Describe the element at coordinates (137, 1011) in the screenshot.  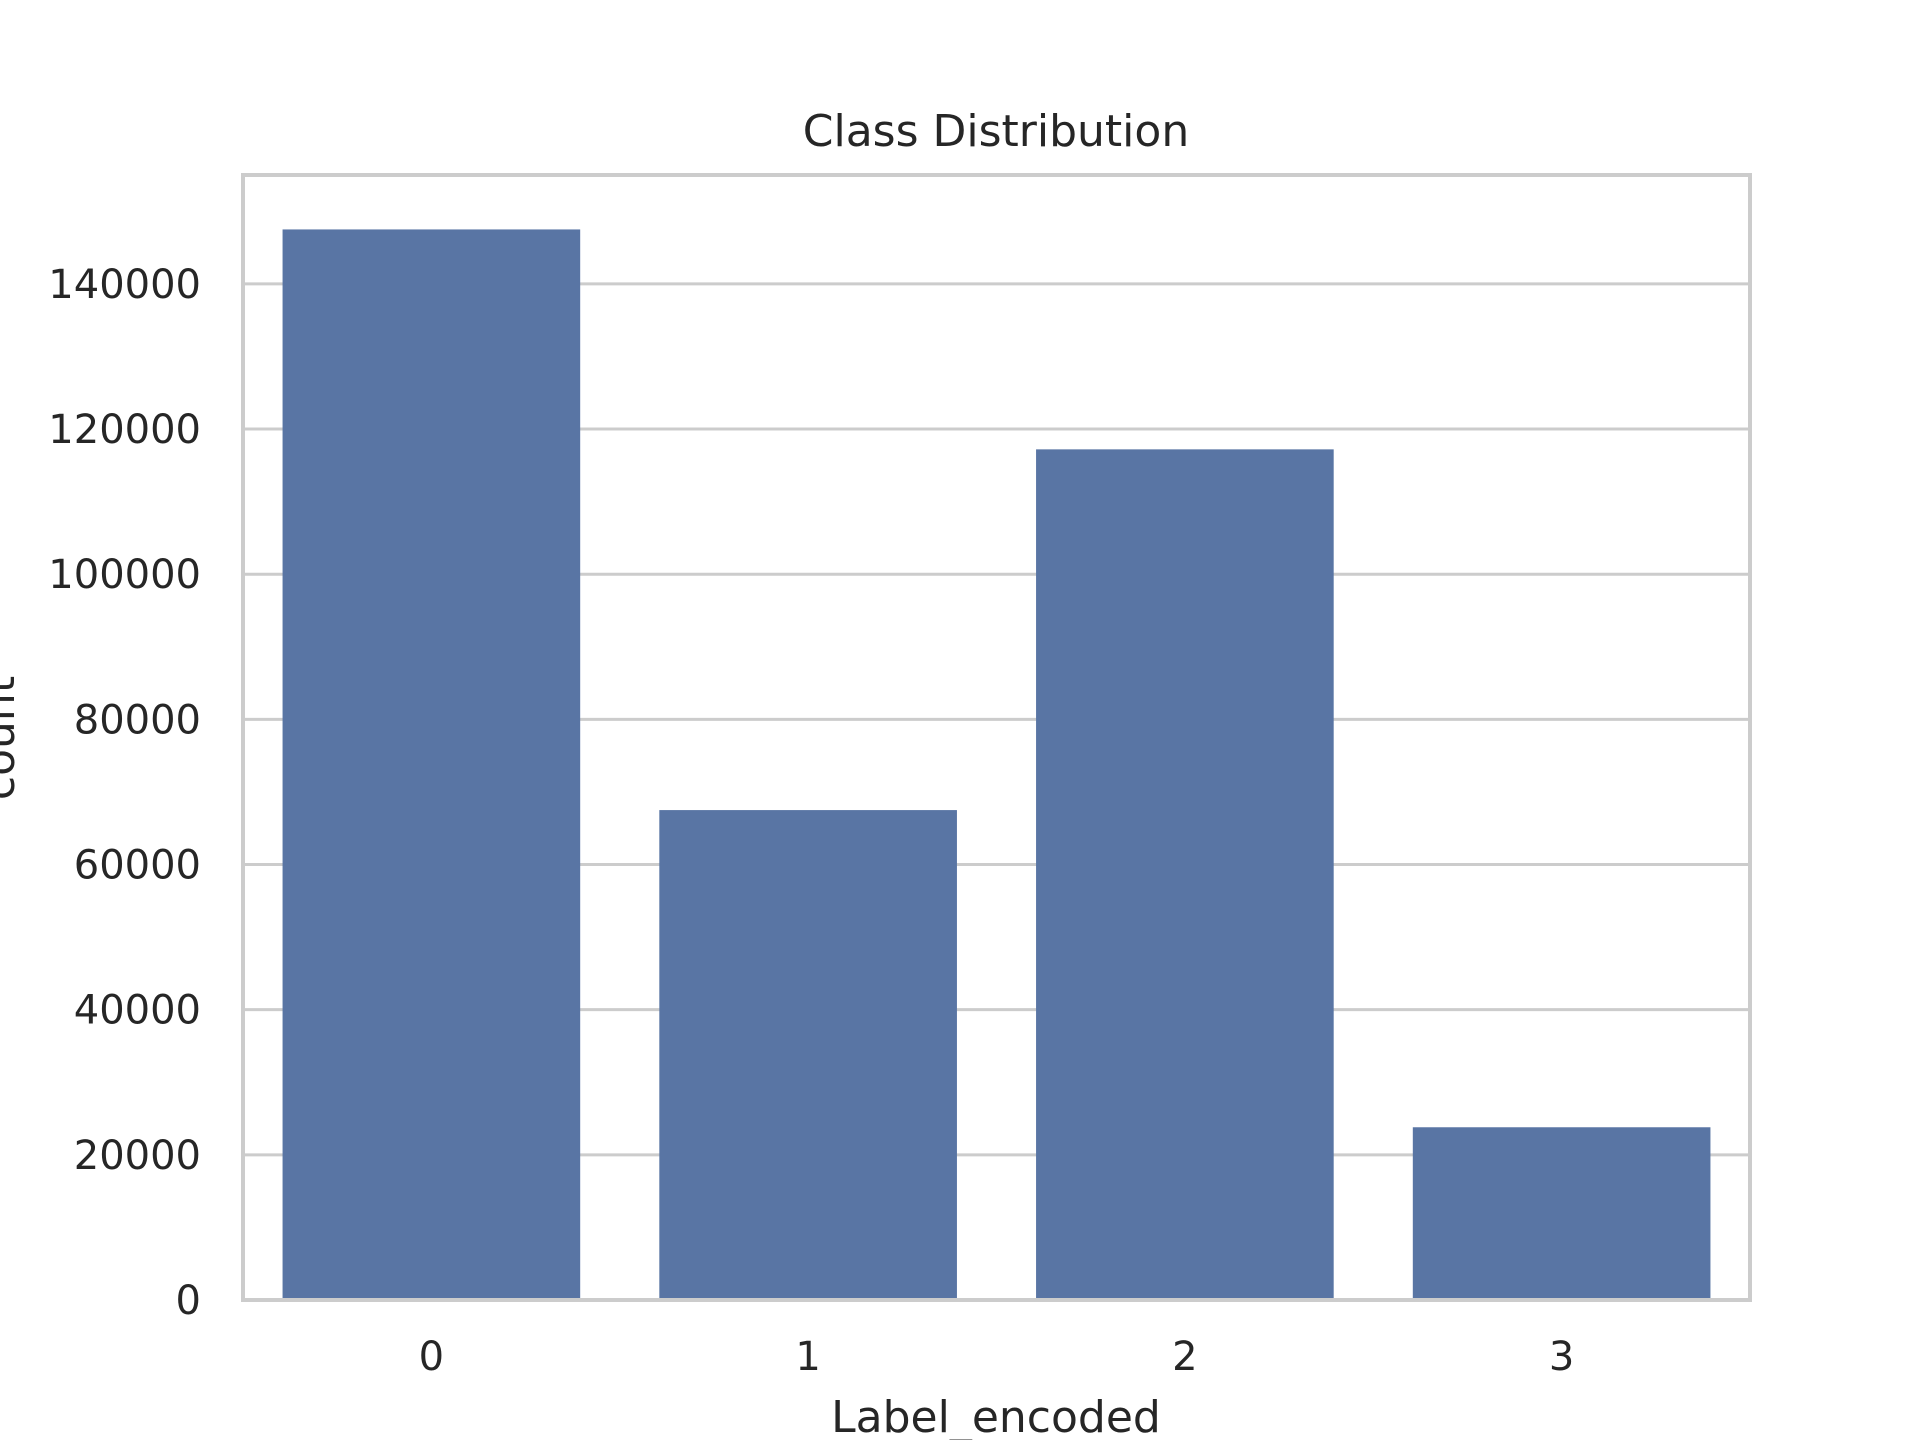
I see `y-tick-label: 40000` at that location.